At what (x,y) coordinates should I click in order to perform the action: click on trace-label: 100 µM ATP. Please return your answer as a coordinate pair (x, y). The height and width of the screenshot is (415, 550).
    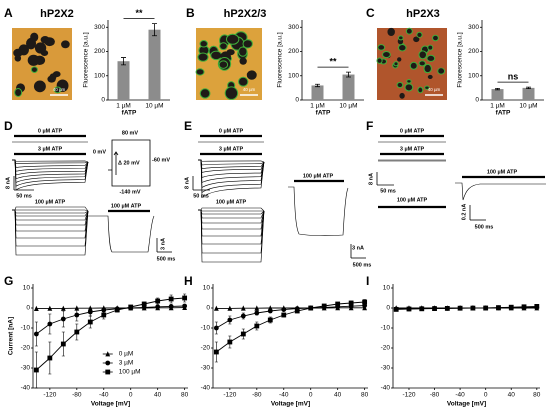
    Looking at the image, I should click on (231, 202).